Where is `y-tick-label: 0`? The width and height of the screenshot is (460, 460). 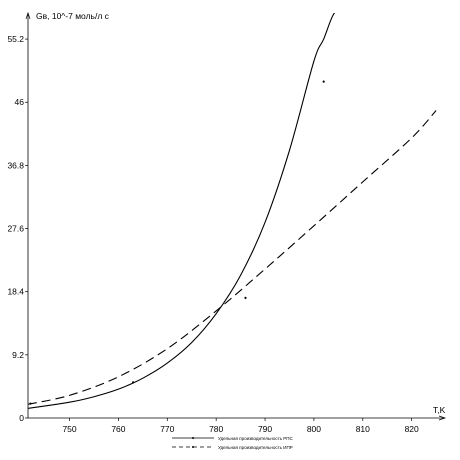
y-tick-label: 0 is located at coordinates (21, 418).